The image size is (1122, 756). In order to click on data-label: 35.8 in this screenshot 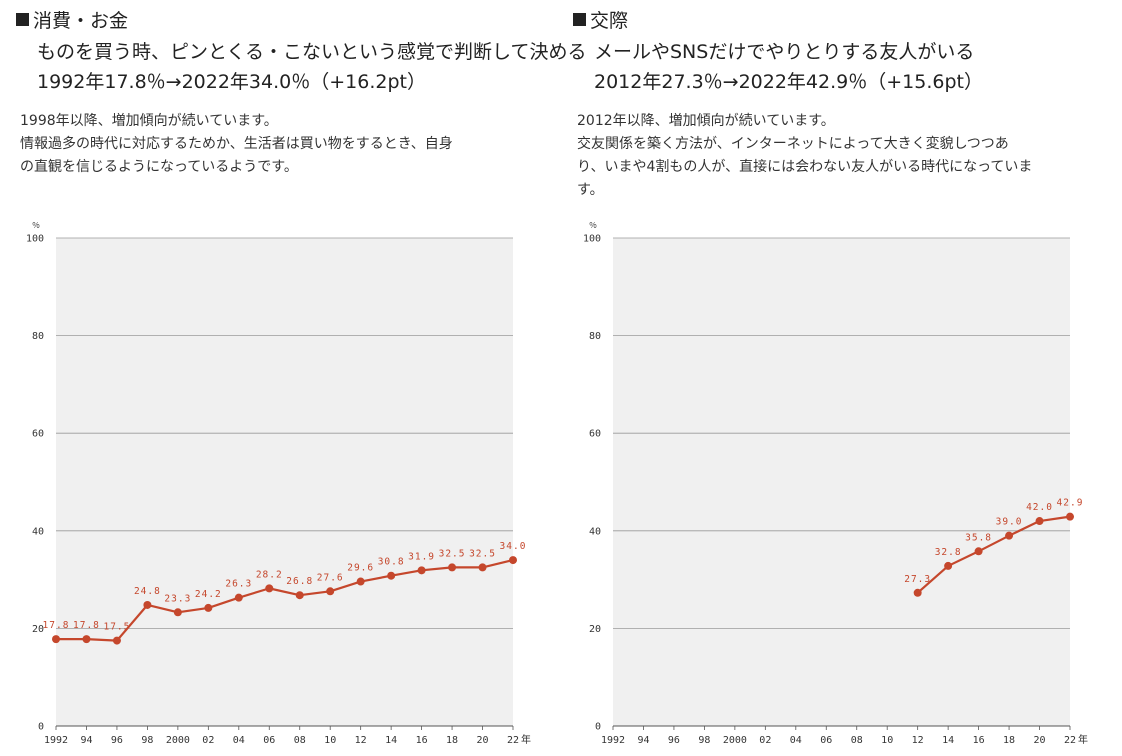, I will do `click(978, 537)`.